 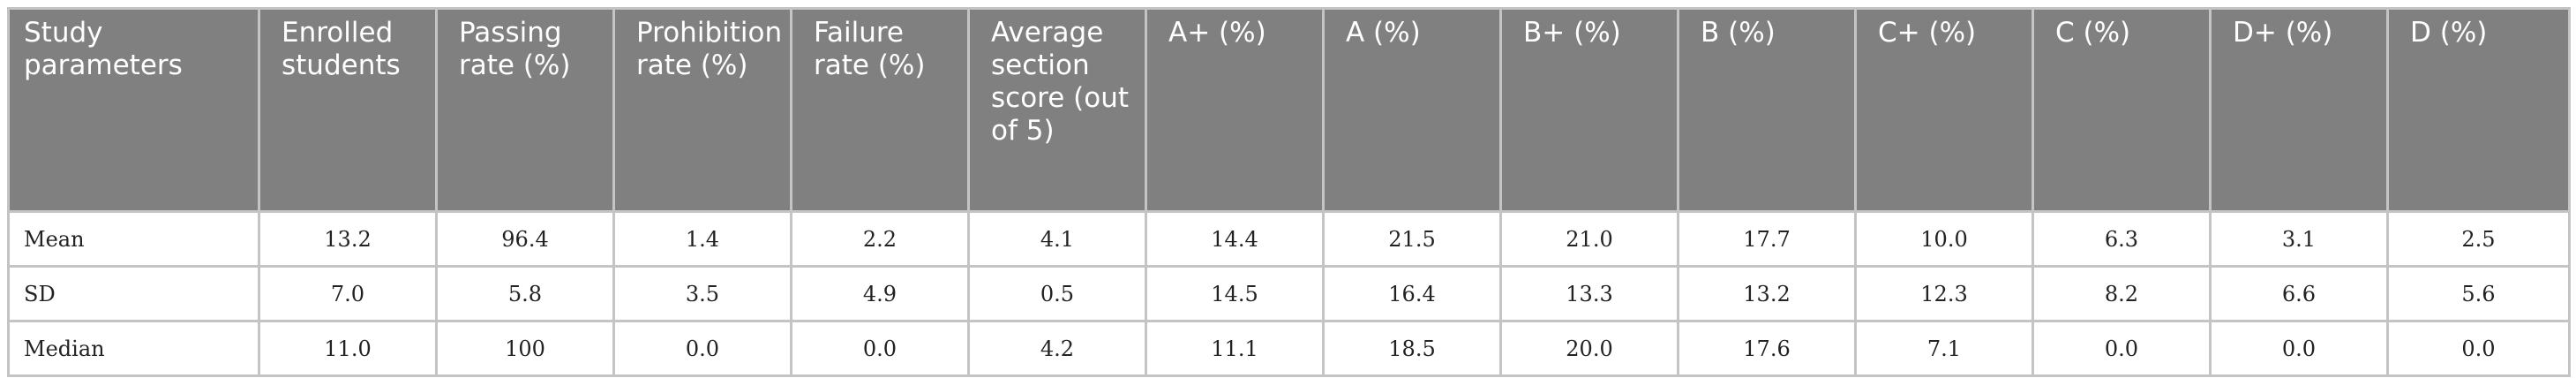 I want to click on header-d: D (%), so click(x=2478, y=110).